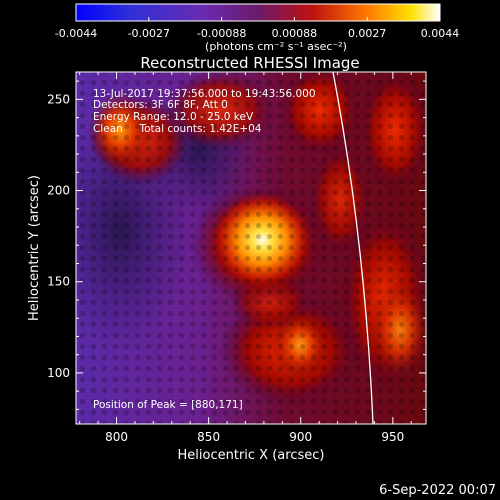 This screenshot has width=500, height=500. I want to click on energy-range-text: Energy Range: 12.0 - 25.0 keV, so click(173, 117).